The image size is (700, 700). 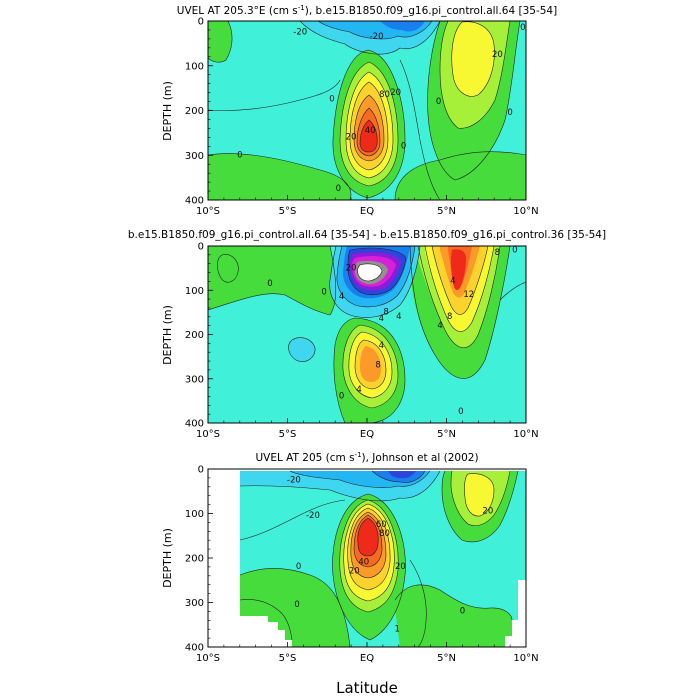 I want to click on panel-1-contours, so click(x=367, y=110).